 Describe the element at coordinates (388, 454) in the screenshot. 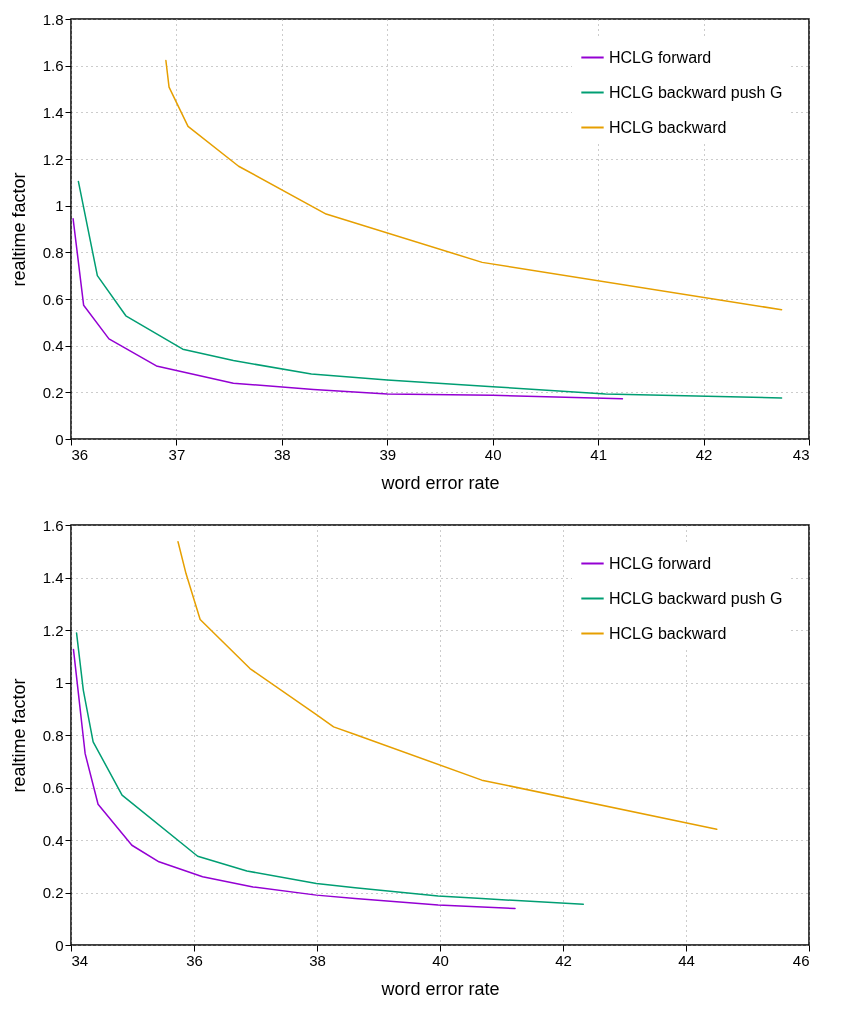

I see `x-tick-label: 39` at that location.